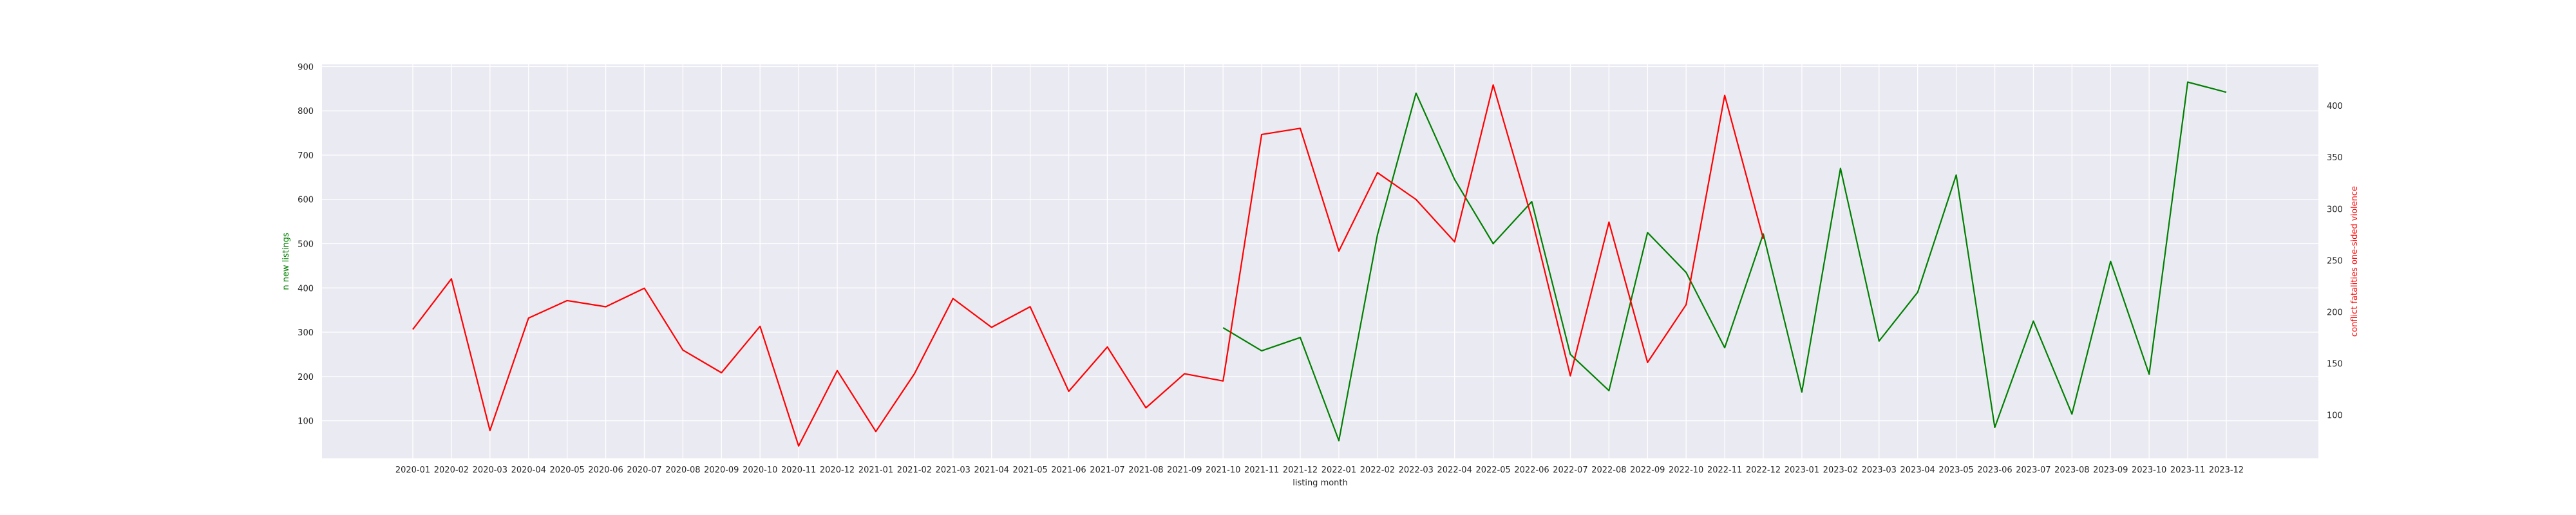  I want to click on x-tick-label: 2022-04, so click(1454, 470).